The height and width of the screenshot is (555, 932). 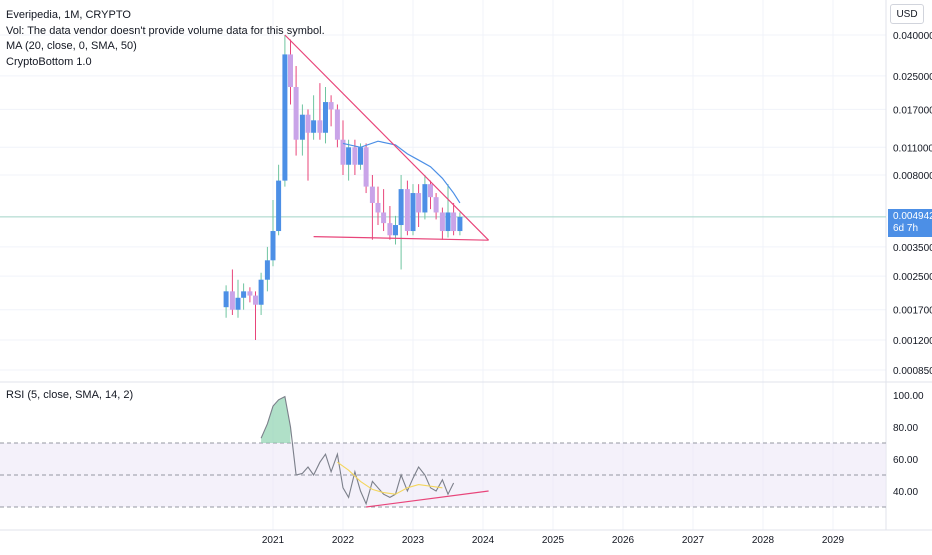 I want to click on current-price-tag: 0.004942 6d 7h, so click(x=910, y=223).